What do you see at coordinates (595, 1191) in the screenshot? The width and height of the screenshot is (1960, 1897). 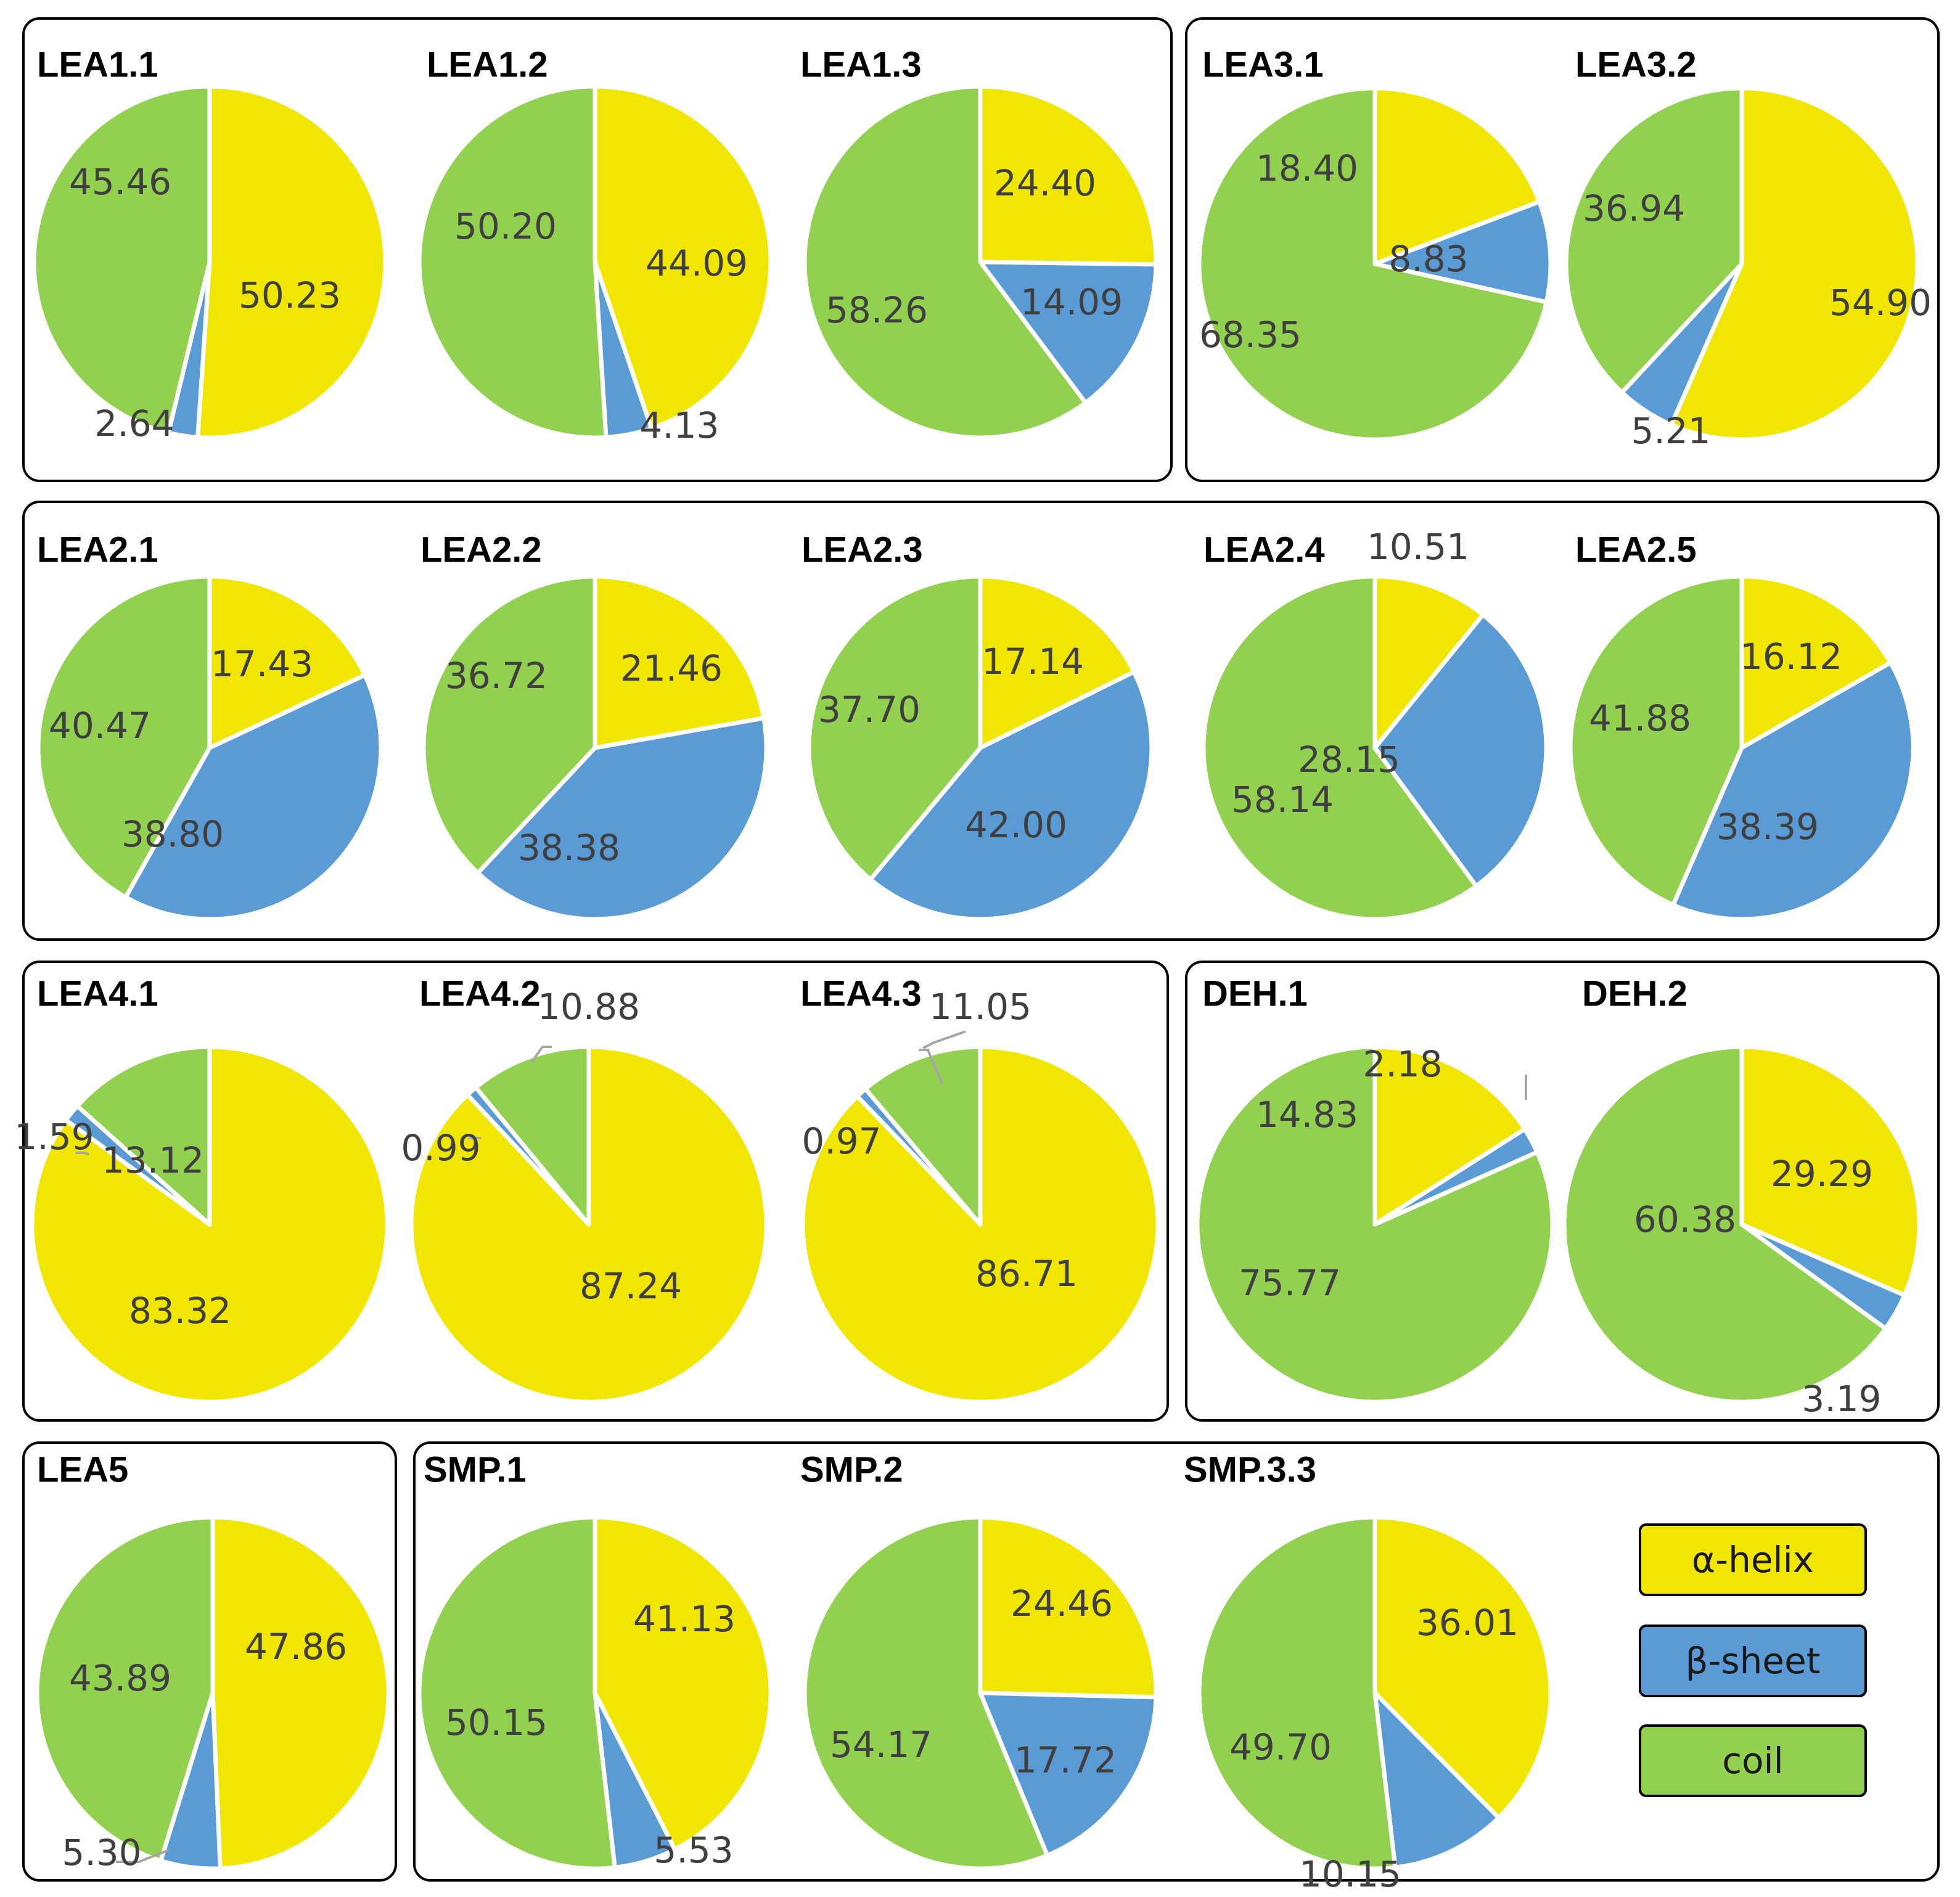 I see `panel-lea4` at bounding box center [595, 1191].